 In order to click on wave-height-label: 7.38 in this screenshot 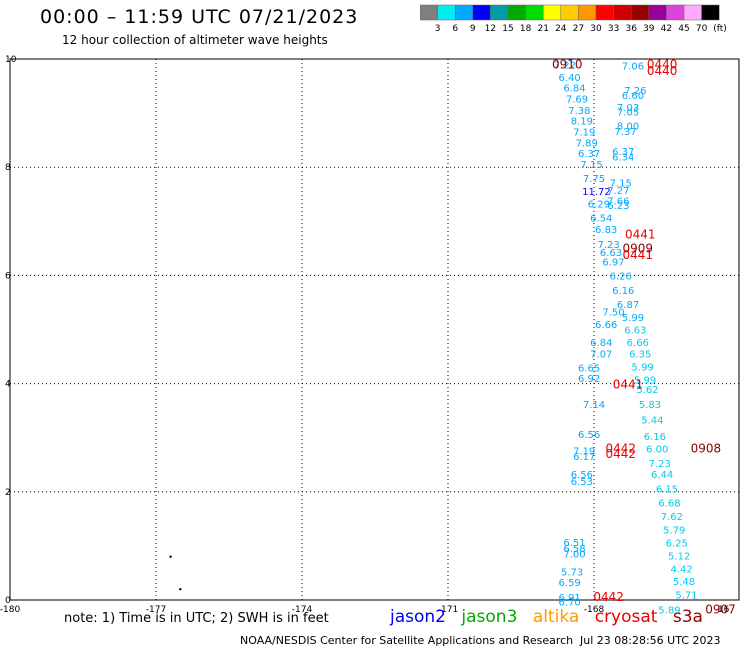, I will do `click(579, 111)`.